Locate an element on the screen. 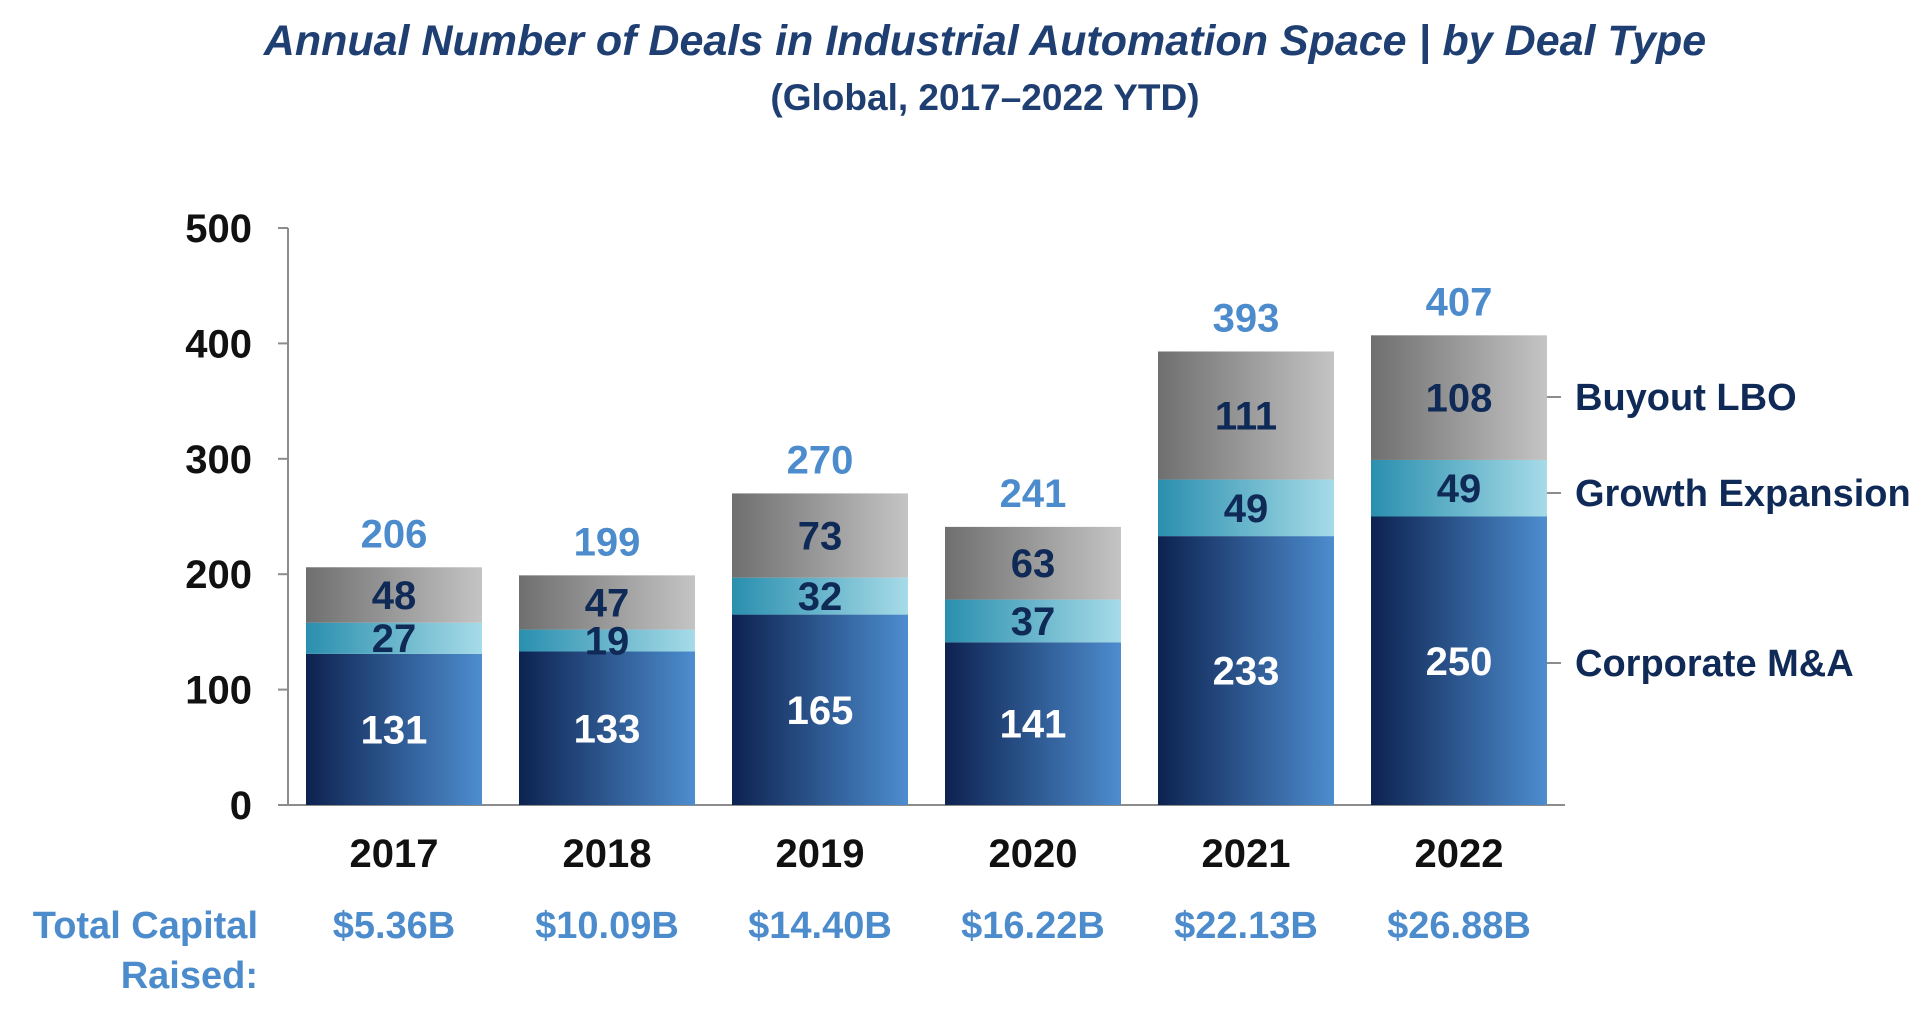 The height and width of the screenshot is (1023, 1920). data-label: 165 is located at coordinates (820, 711).